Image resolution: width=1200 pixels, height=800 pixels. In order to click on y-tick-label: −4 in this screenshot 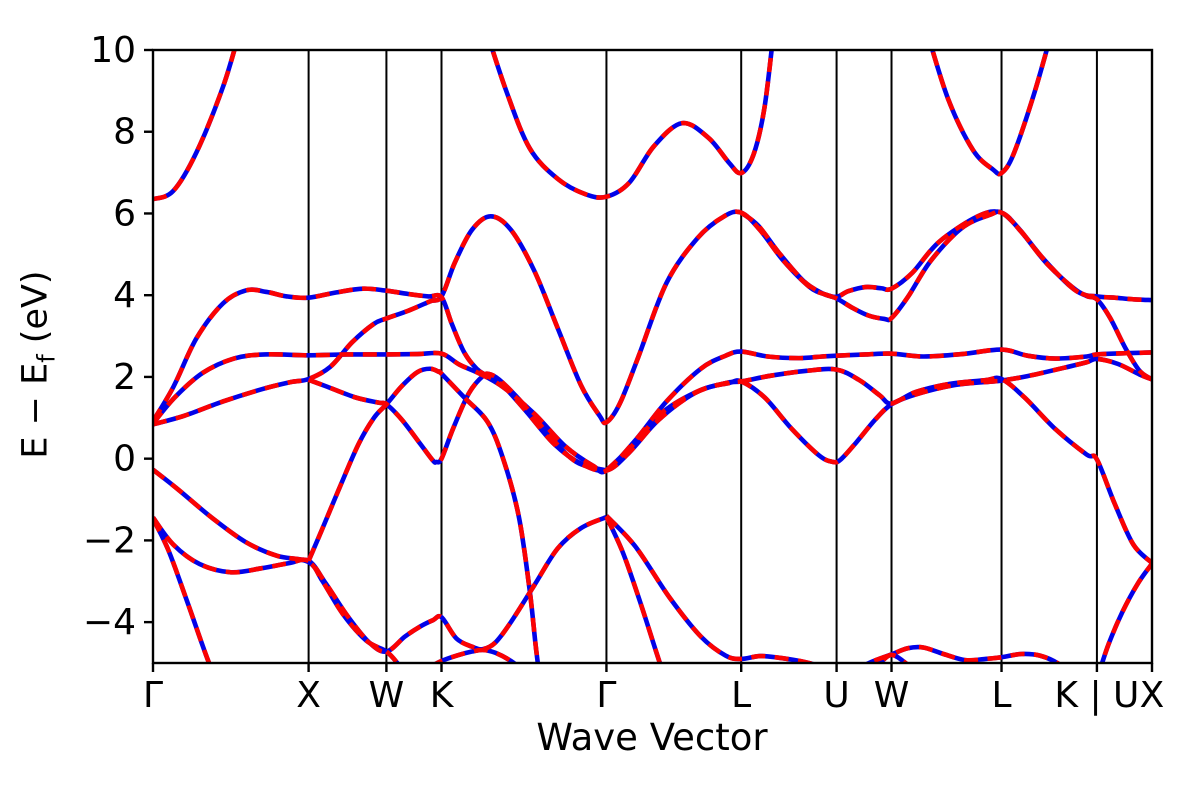, I will do `click(109, 622)`.